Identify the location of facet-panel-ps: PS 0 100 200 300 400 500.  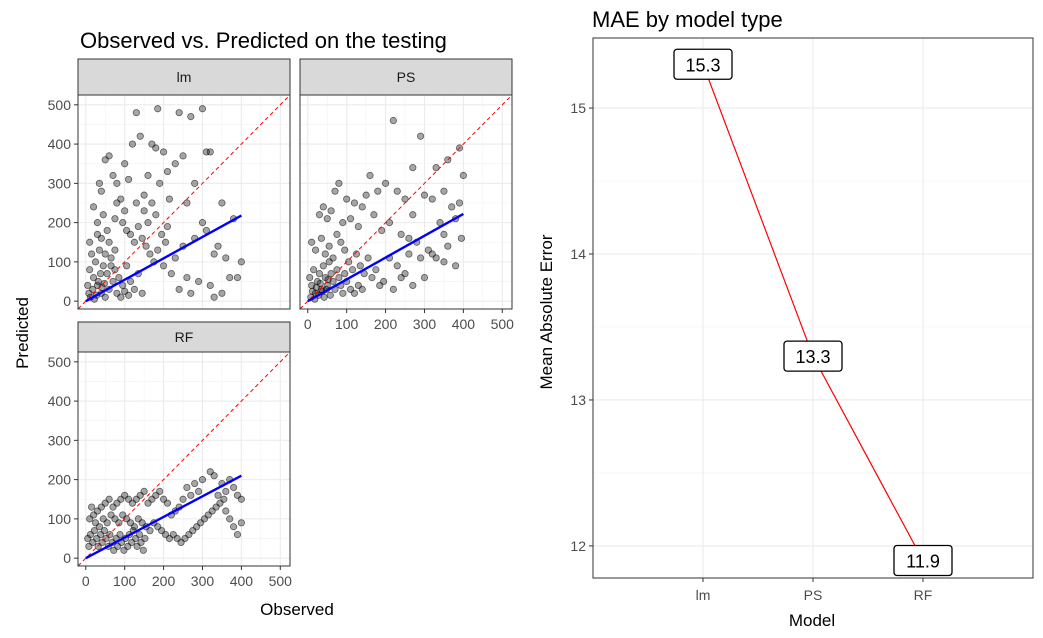
(406, 195).